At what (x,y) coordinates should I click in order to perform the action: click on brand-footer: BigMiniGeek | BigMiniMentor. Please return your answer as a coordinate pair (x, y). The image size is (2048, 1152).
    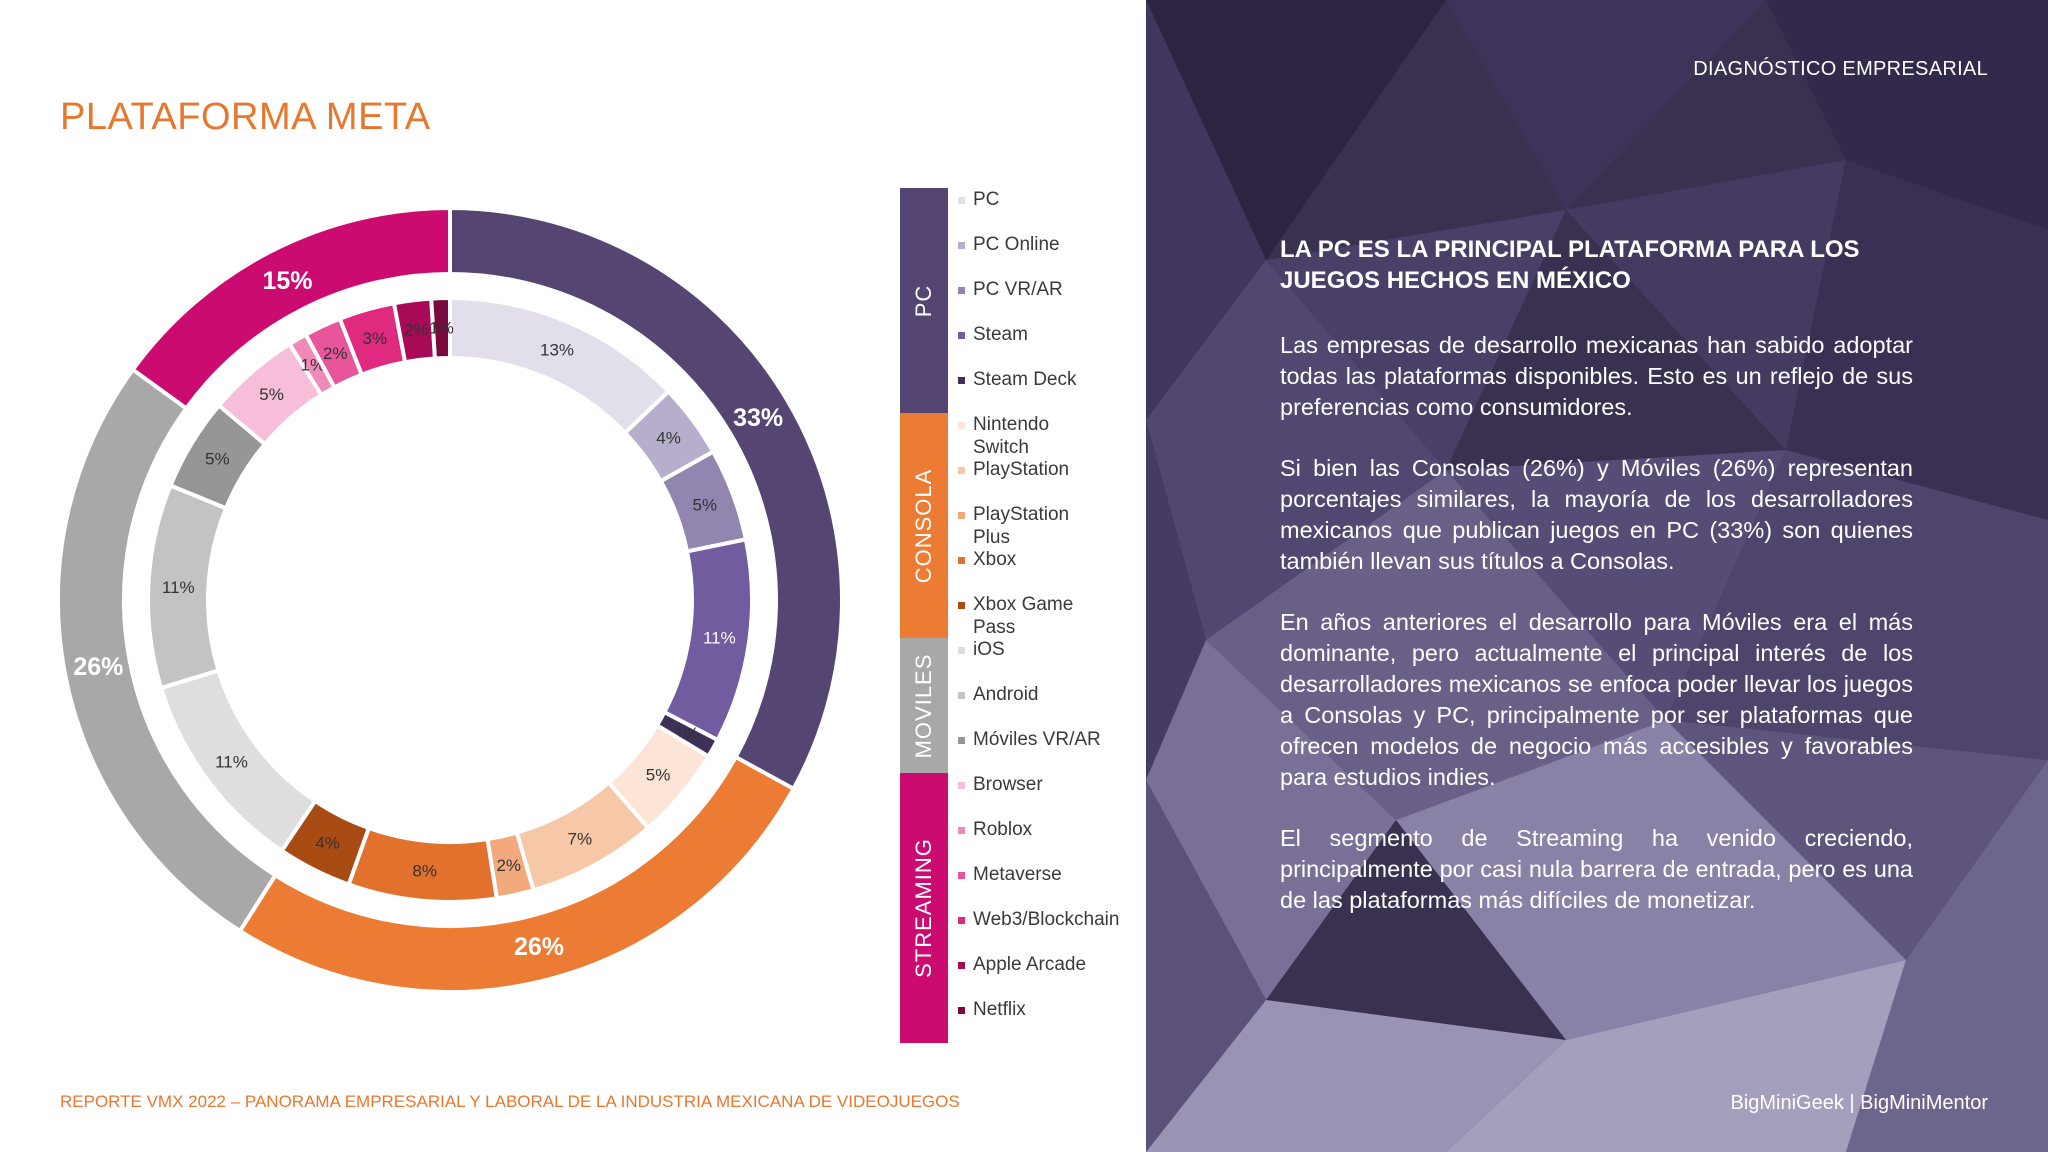
    Looking at the image, I should click on (1859, 1103).